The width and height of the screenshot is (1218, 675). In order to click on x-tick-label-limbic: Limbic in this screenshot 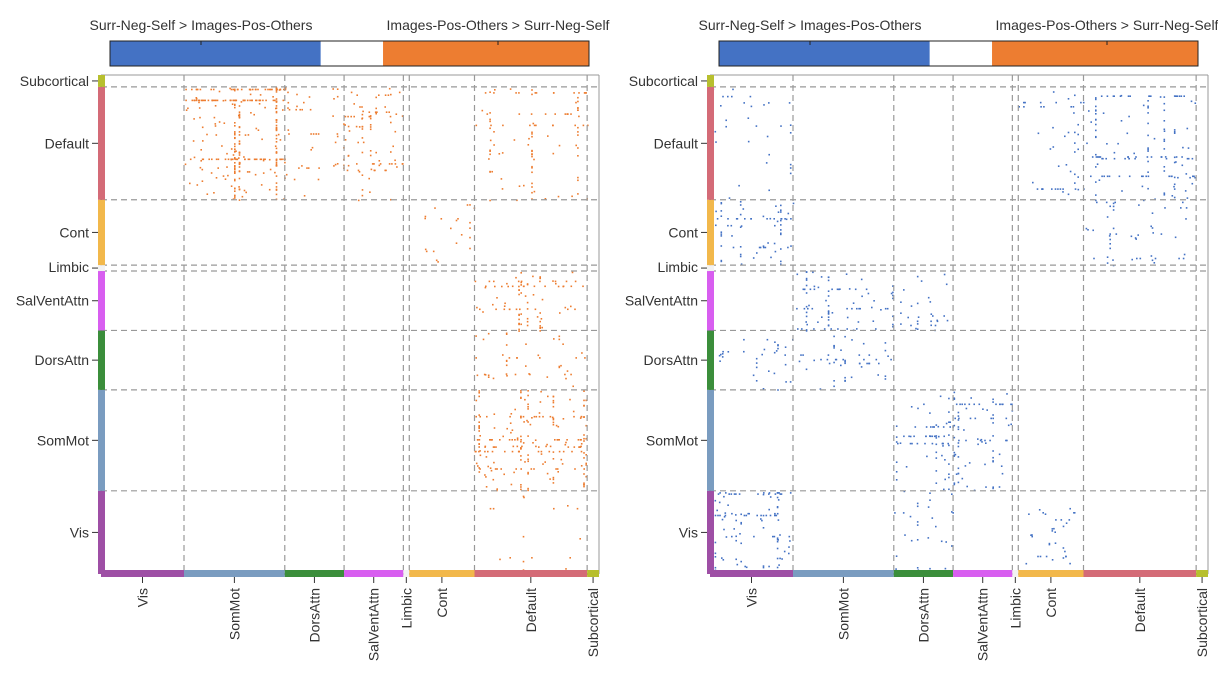, I will do `click(1015, 608)`.